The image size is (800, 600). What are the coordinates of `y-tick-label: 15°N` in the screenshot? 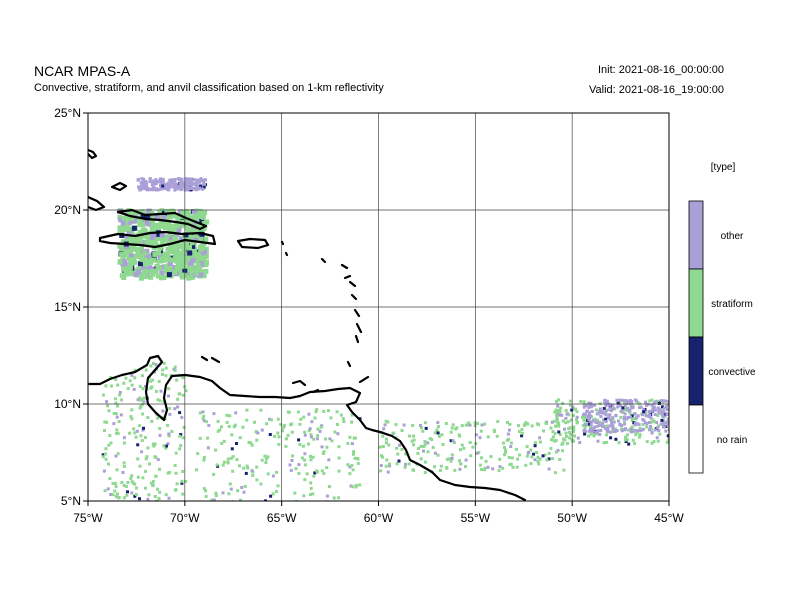 It's located at (67, 307).